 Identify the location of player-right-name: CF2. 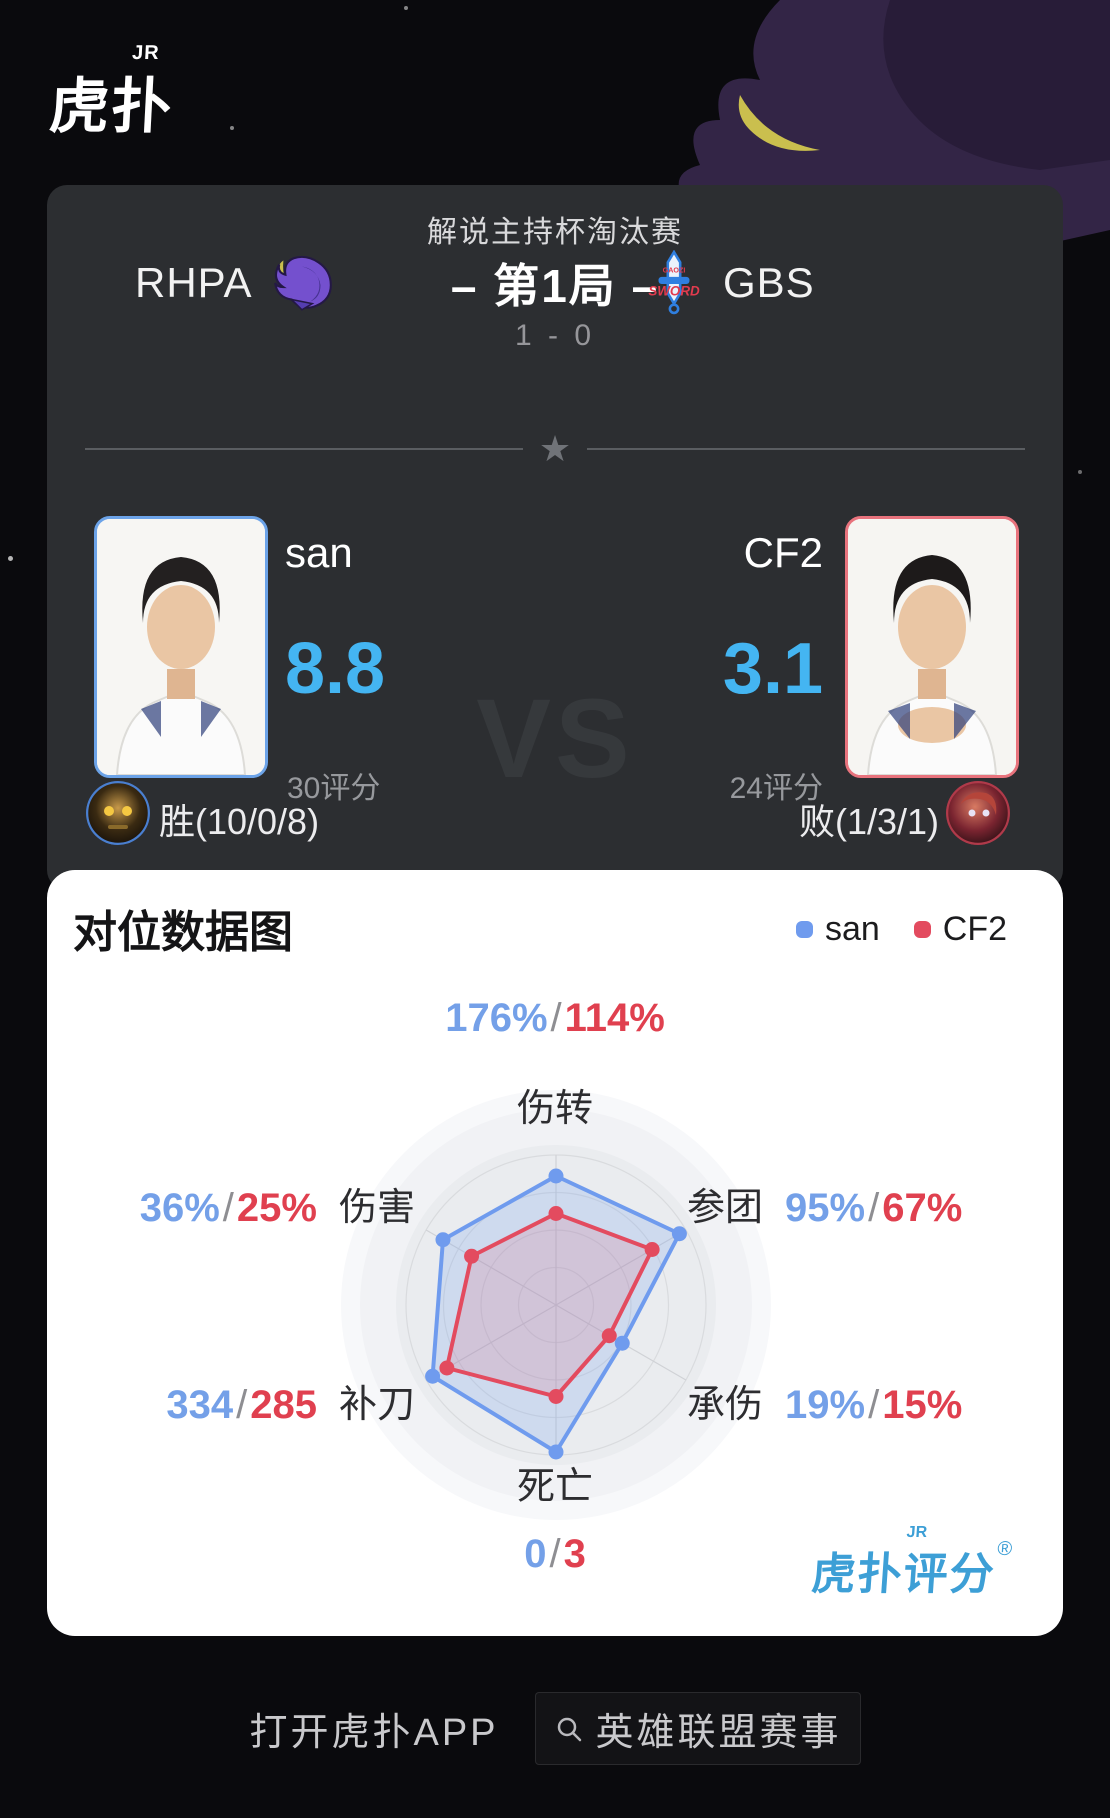
(783, 552).